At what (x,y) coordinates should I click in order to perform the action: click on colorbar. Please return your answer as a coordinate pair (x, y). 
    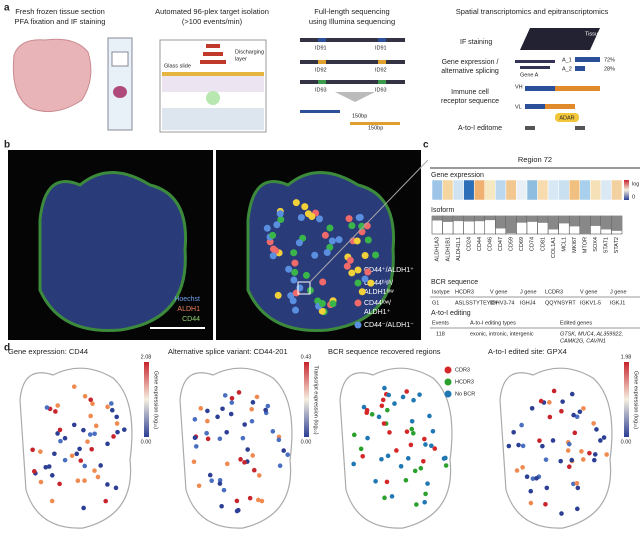
    Looking at the image, I should click on (146, 399).